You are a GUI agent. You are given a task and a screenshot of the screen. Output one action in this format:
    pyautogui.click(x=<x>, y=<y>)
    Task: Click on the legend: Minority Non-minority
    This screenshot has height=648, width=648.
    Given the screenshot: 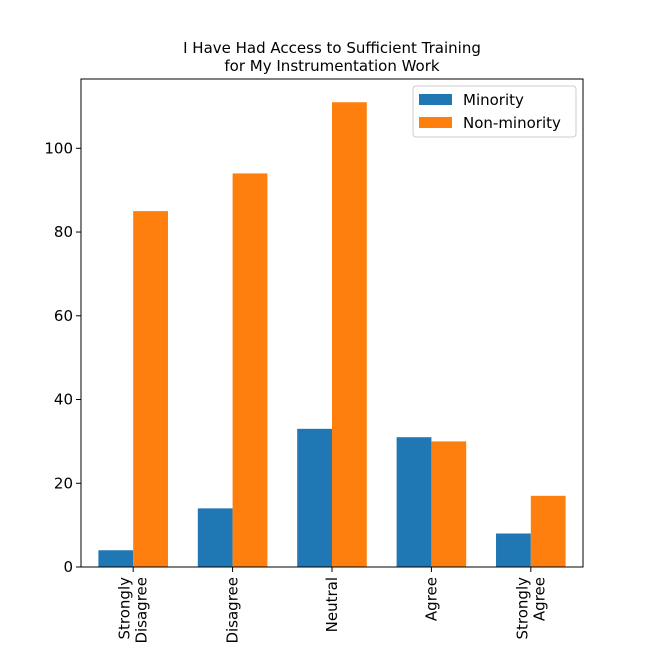 What is the action you would take?
    pyautogui.click(x=494, y=111)
    